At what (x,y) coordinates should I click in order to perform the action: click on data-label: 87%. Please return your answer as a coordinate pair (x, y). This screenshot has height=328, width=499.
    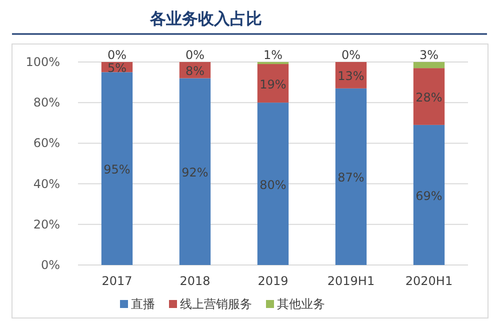
    Looking at the image, I should click on (351, 177).